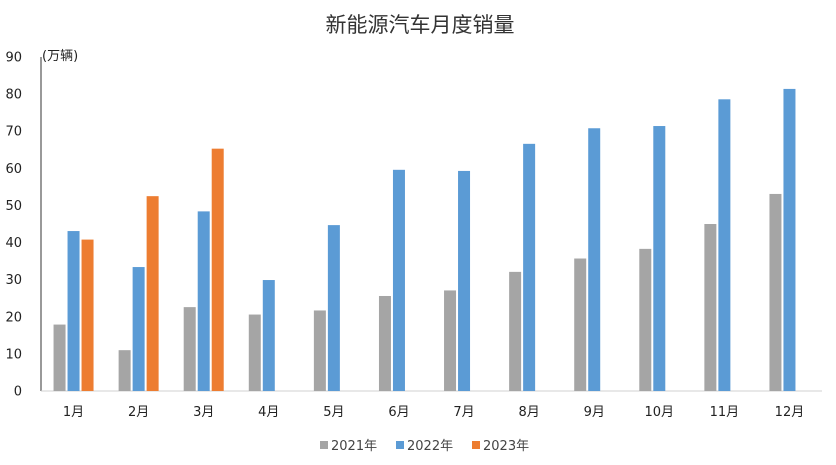 This screenshot has height=465, width=836. I want to click on x-tick-label: 7月, so click(463, 412).